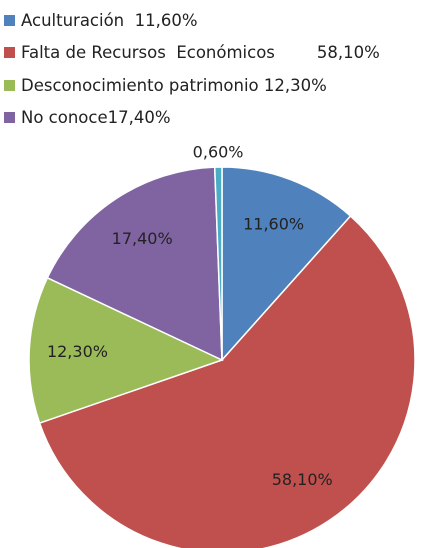  I want to click on legend-entry: Falta de Recursos Económicos 58,10%, so click(192, 53).